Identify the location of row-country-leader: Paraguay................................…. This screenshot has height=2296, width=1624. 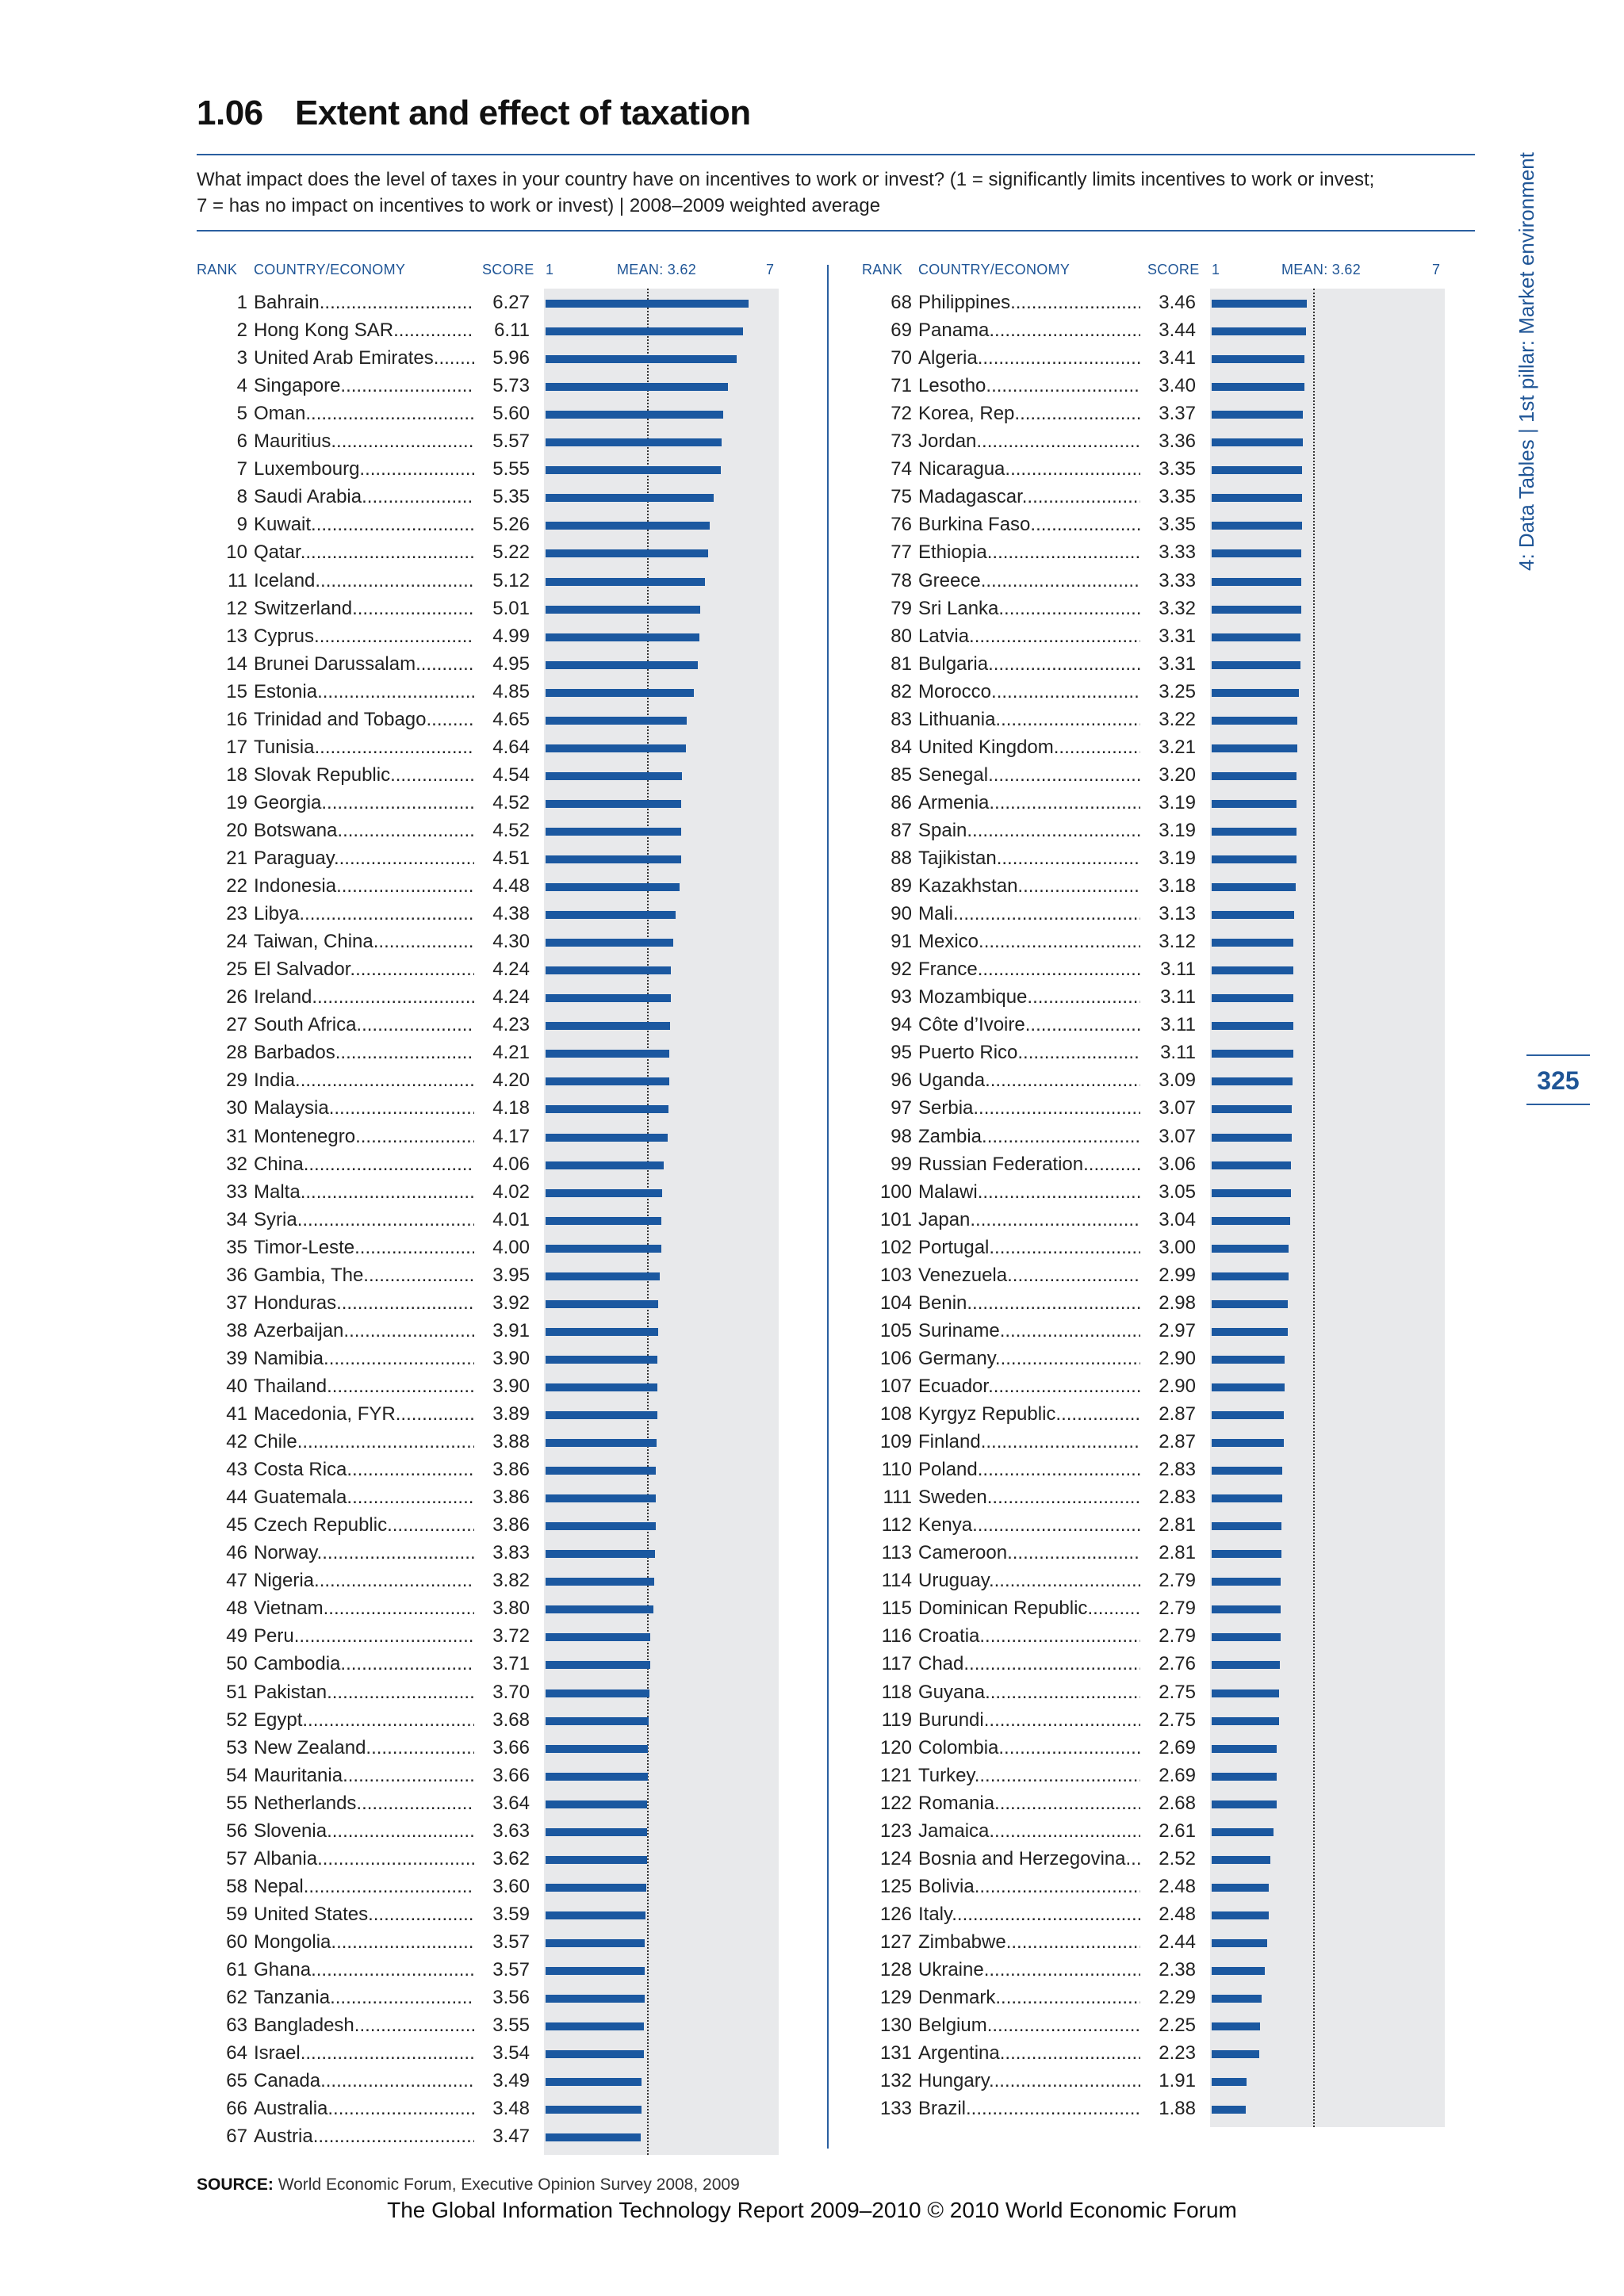
(364, 859).